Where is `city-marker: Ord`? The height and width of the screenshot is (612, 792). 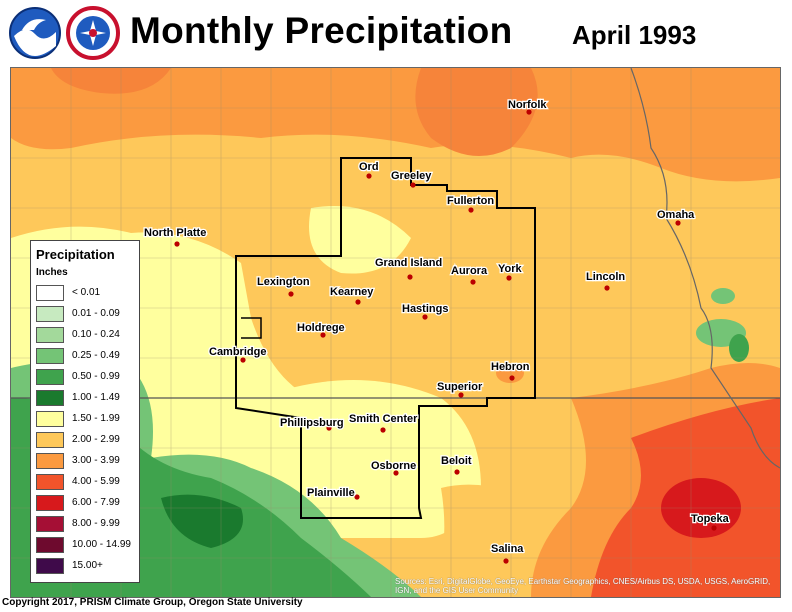
city-marker: Ord is located at coordinates (369, 169).